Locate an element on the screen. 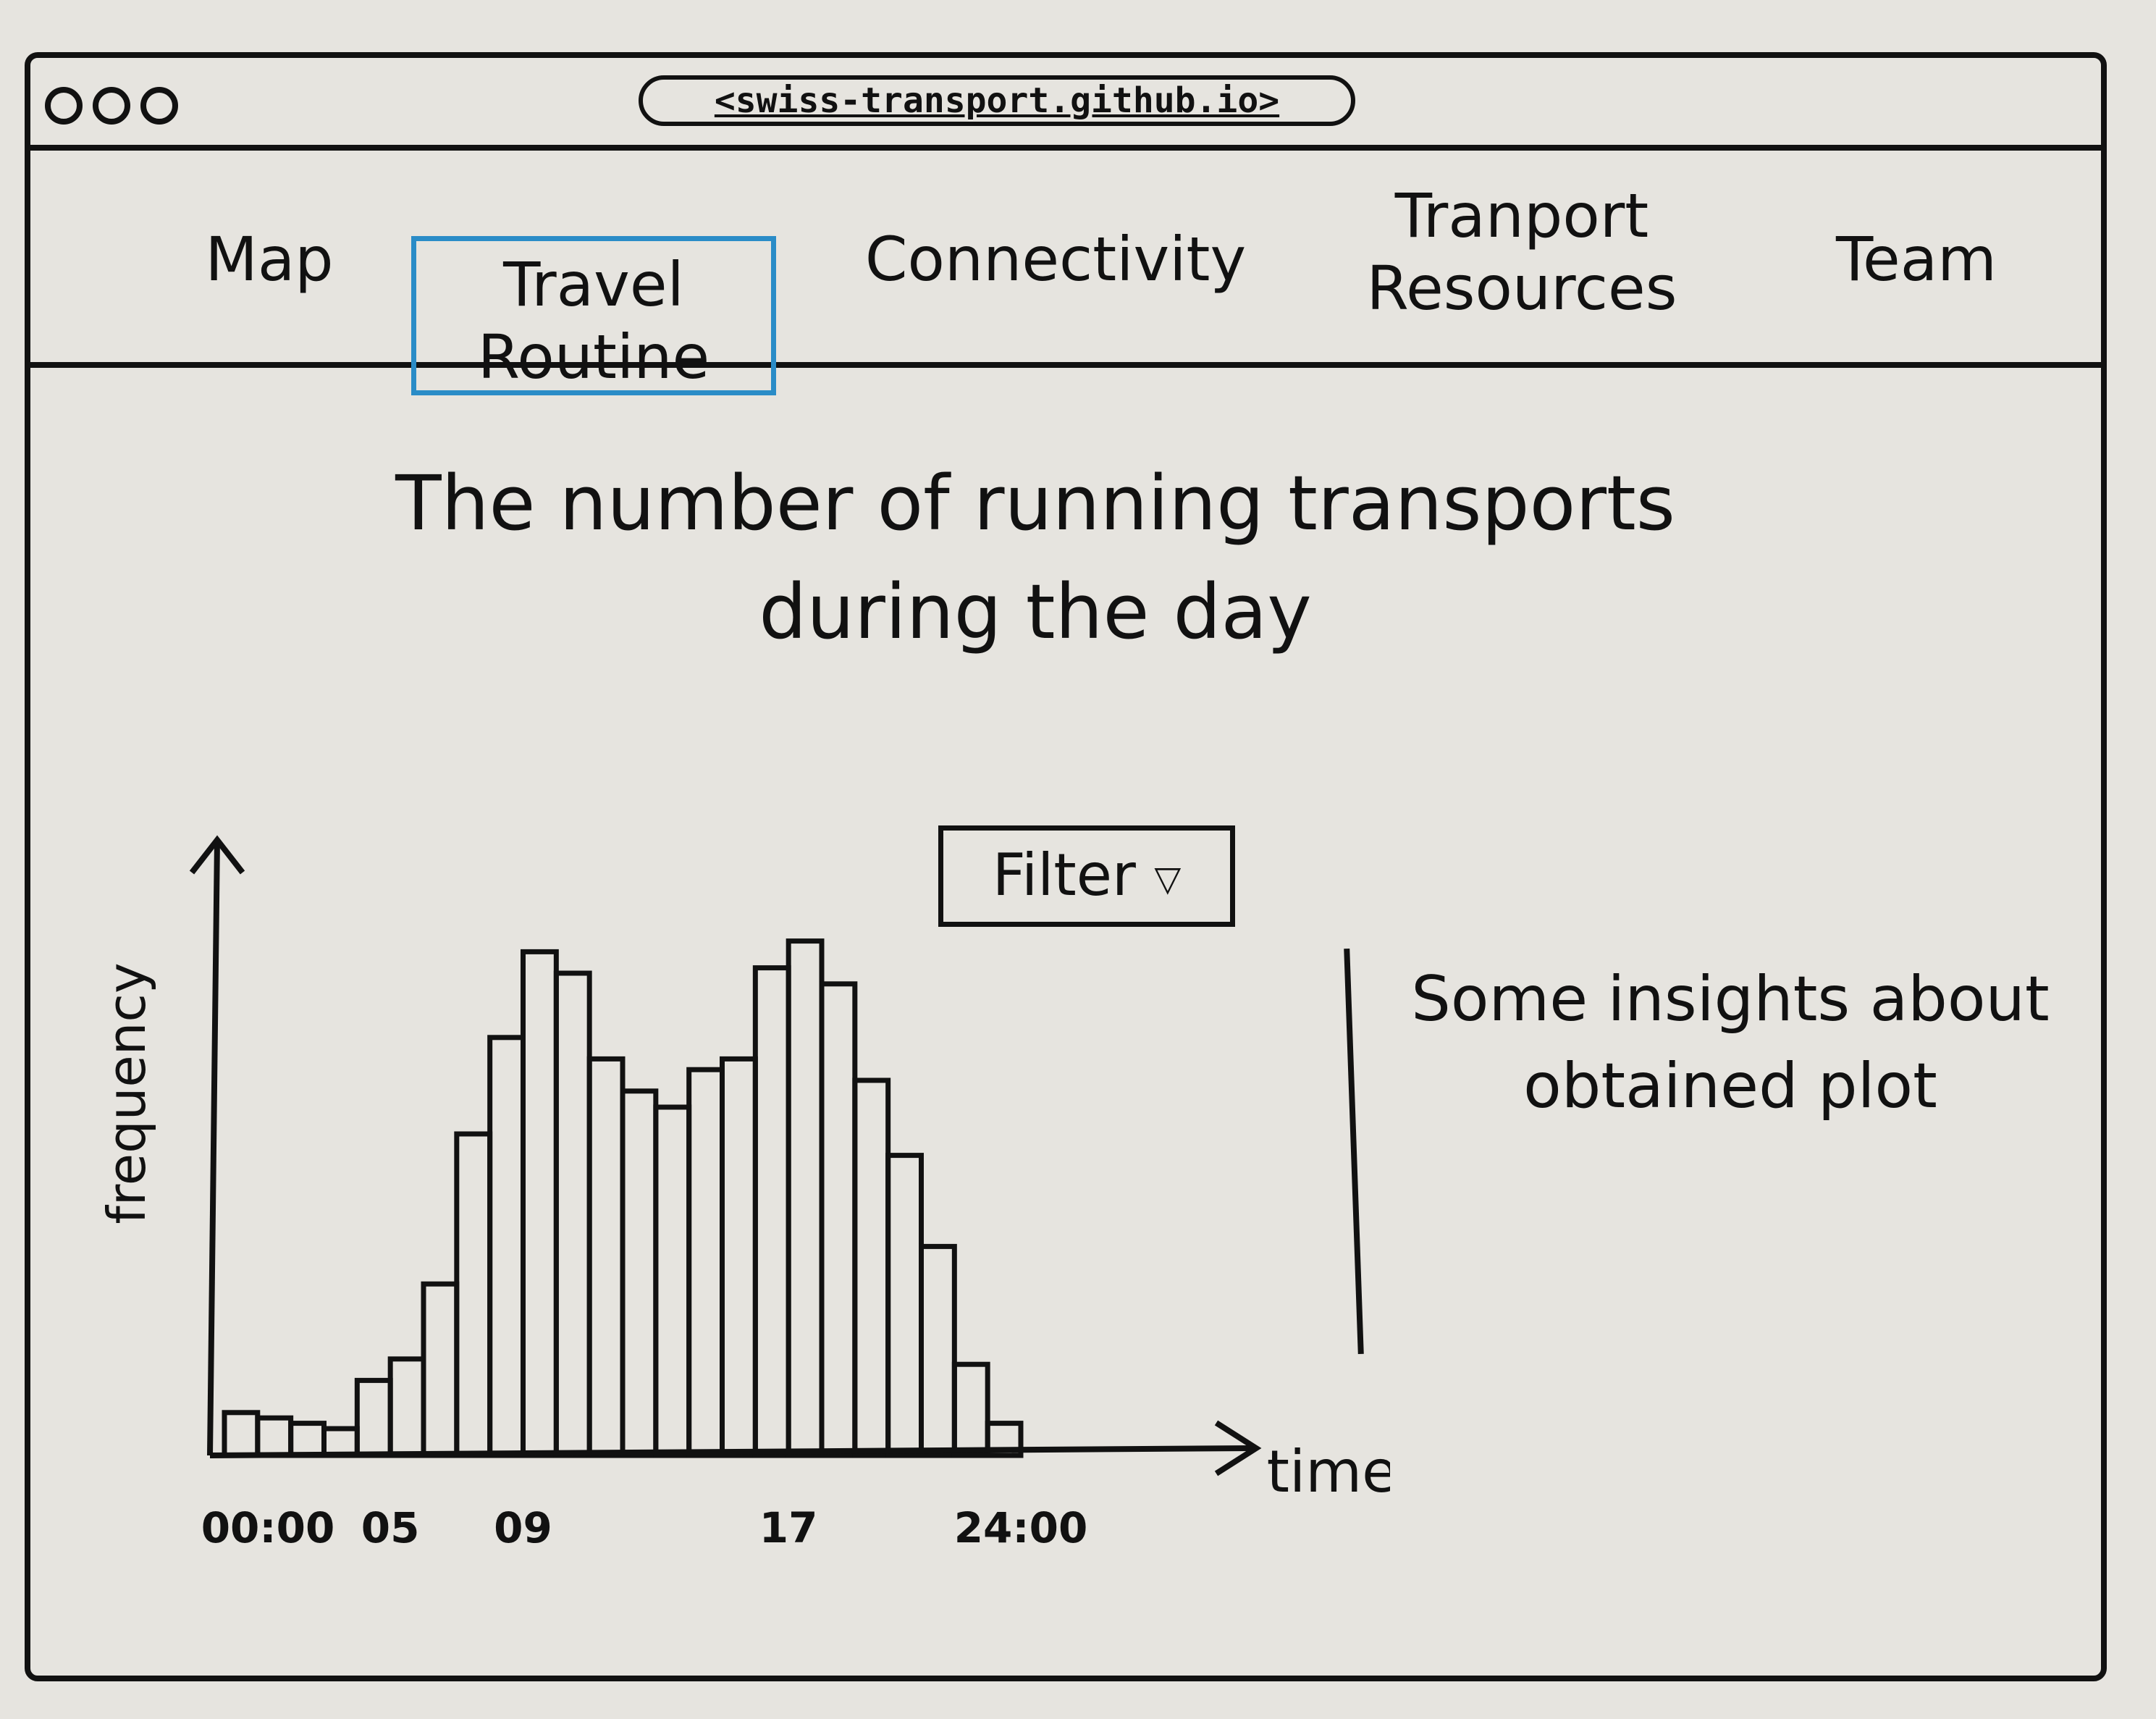  tab-map: Map is located at coordinates (269, 259).